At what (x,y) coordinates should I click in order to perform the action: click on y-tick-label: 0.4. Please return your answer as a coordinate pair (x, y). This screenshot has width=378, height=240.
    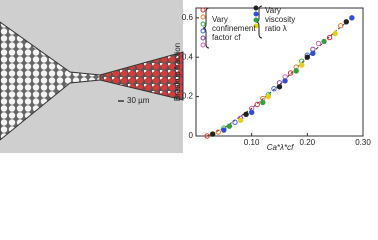
    Looking at the image, I should click on (188, 56).